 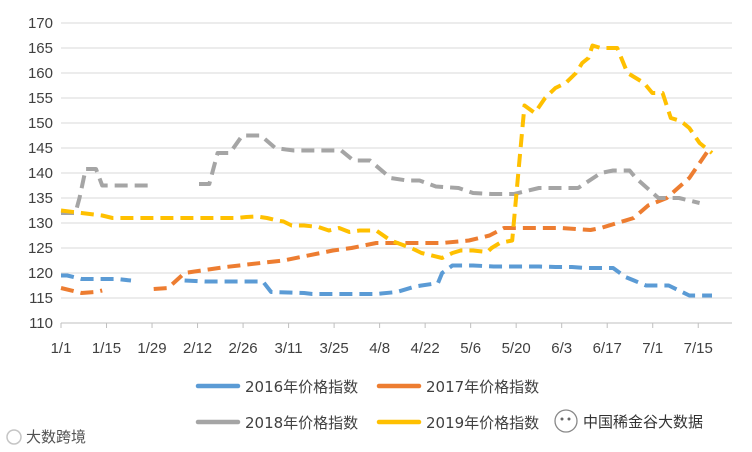 What do you see at coordinates (41, 323) in the screenshot?
I see `y-tick-label: 110` at bounding box center [41, 323].